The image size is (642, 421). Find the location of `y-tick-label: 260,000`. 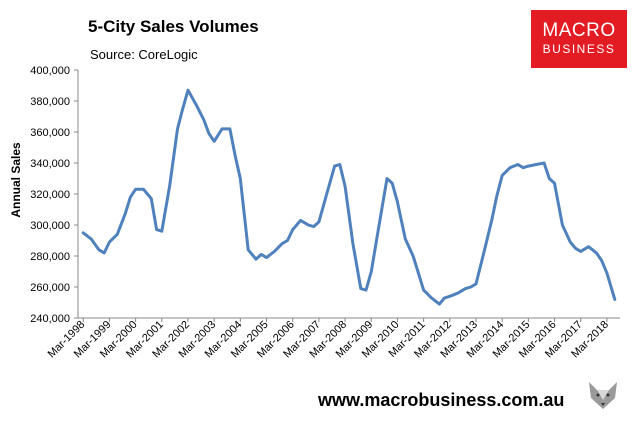

y-tick-label: 260,000 is located at coordinates (50, 288).